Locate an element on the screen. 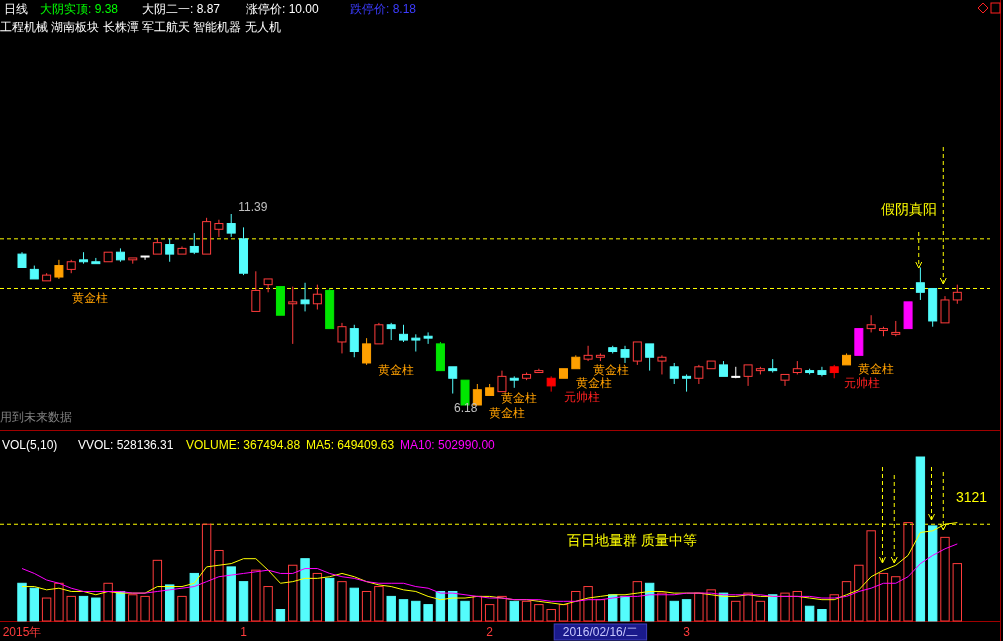 Image resolution: width=1003 pixels, height=641 pixels. text: VOLUME: 367494.88 is located at coordinates (243, 445).